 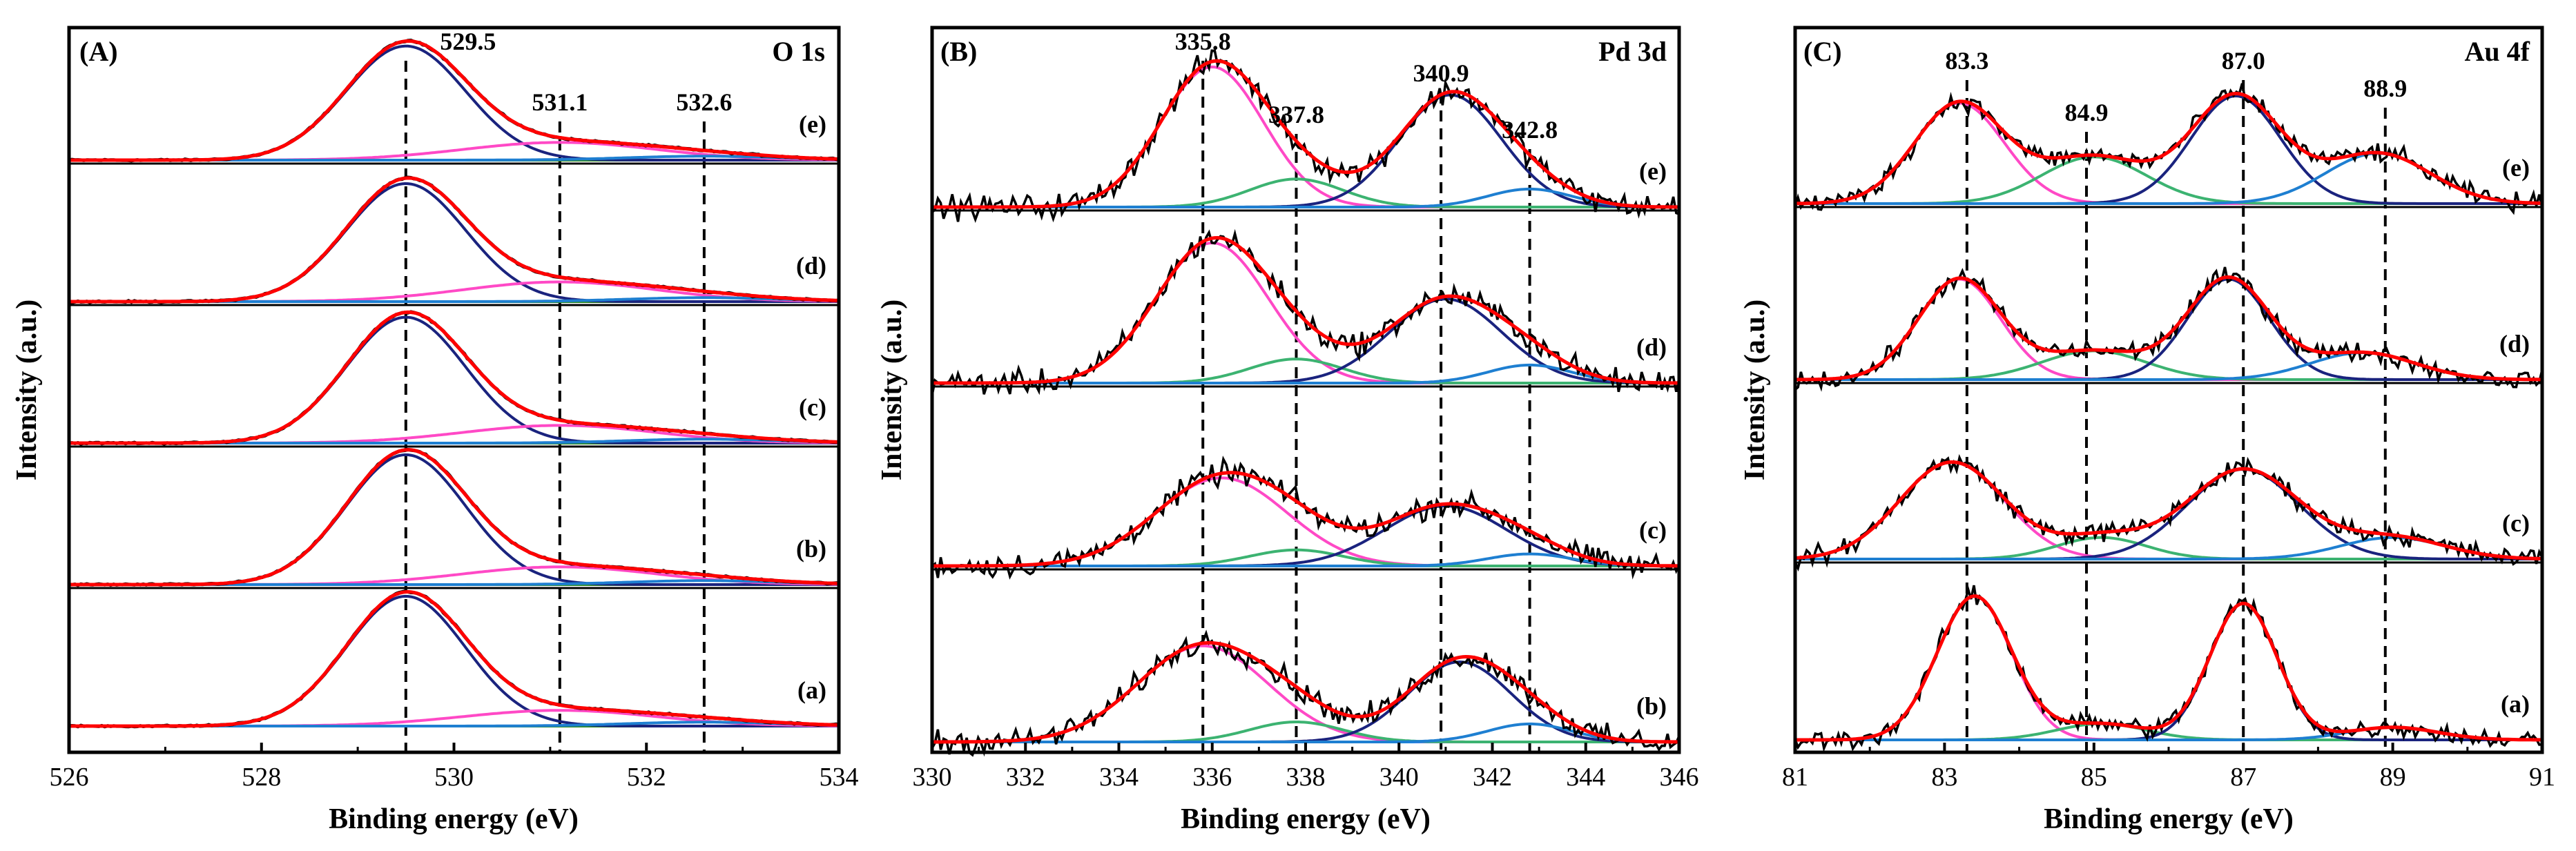 What do you see at coordinates (799, 52) in the screenshot?
I see `panel-a-title: O 1s` at bounding box center [799, 52].